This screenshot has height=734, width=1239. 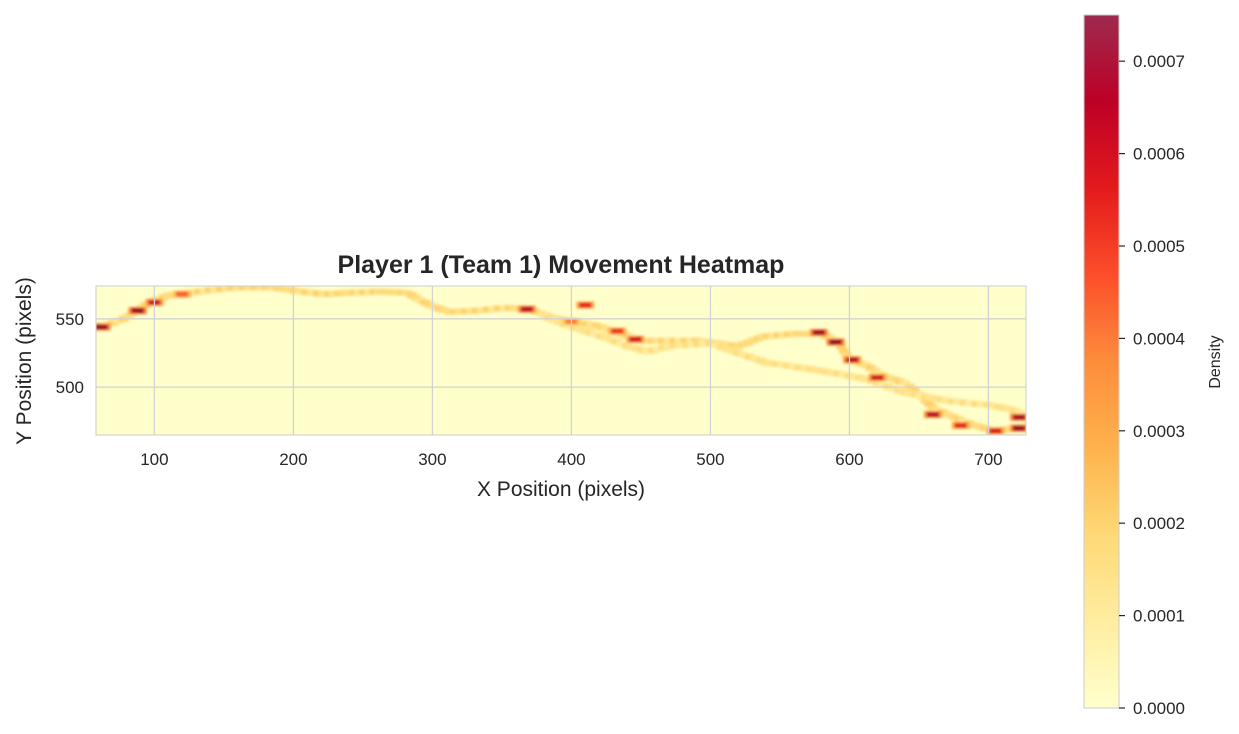 What do you see at coordinates (1159, 61) in the screenshot?
I see `colorbar-tick-label: 0.0007` at bounding box center [1159, 61].